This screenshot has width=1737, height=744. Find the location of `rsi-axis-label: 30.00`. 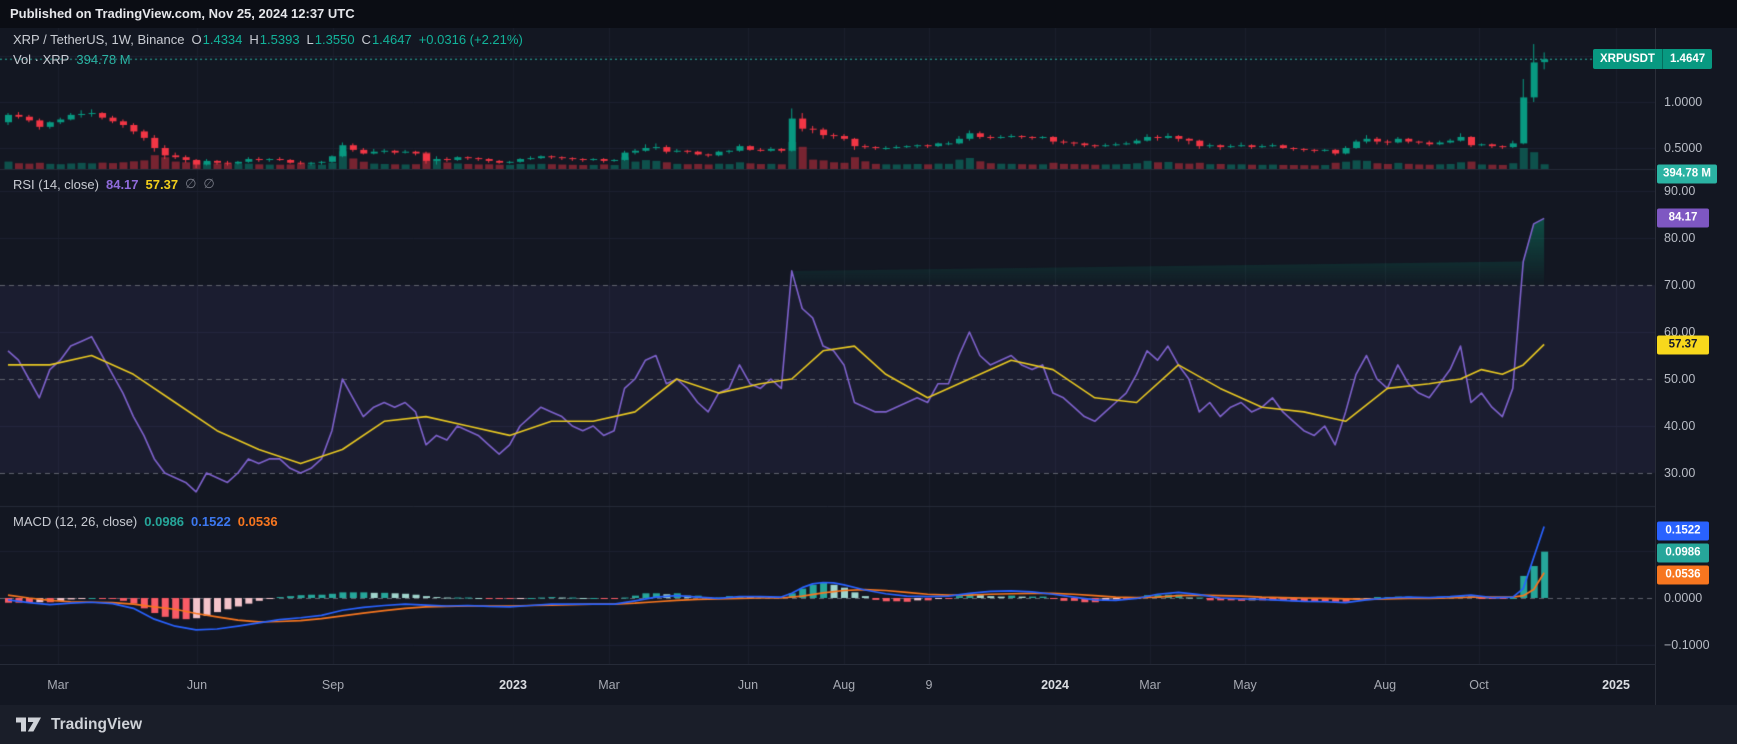

rsi-axis-label: 30.00 is located at coordinates (1680, 473).